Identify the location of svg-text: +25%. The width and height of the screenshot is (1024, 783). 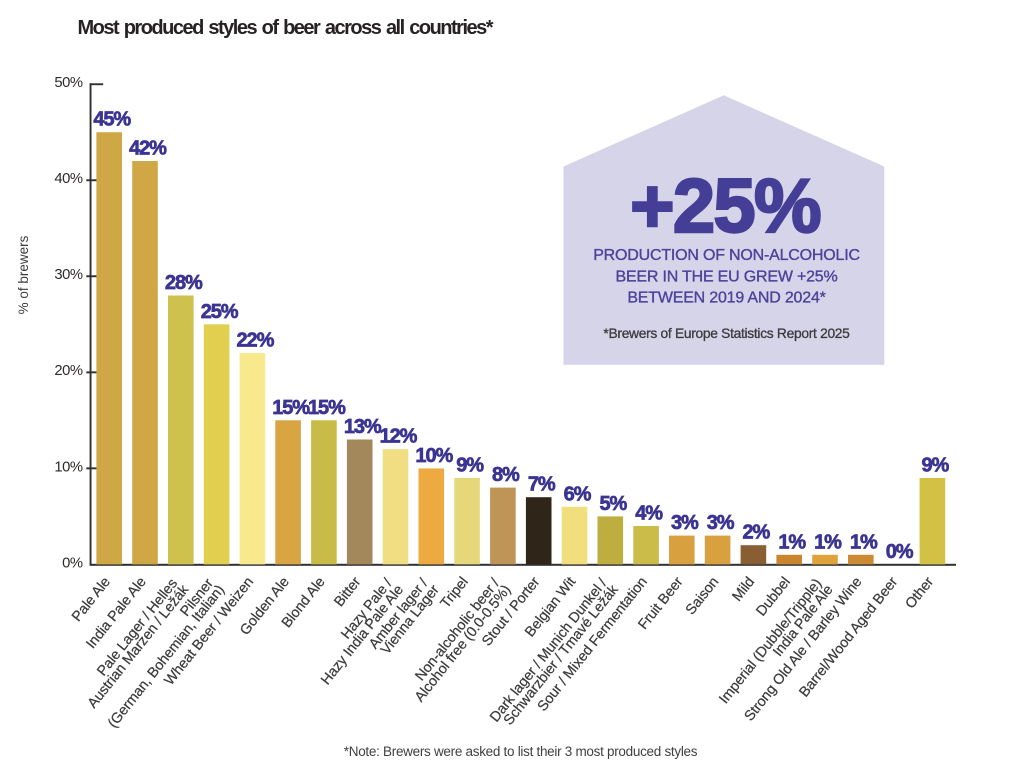
(725, 206).